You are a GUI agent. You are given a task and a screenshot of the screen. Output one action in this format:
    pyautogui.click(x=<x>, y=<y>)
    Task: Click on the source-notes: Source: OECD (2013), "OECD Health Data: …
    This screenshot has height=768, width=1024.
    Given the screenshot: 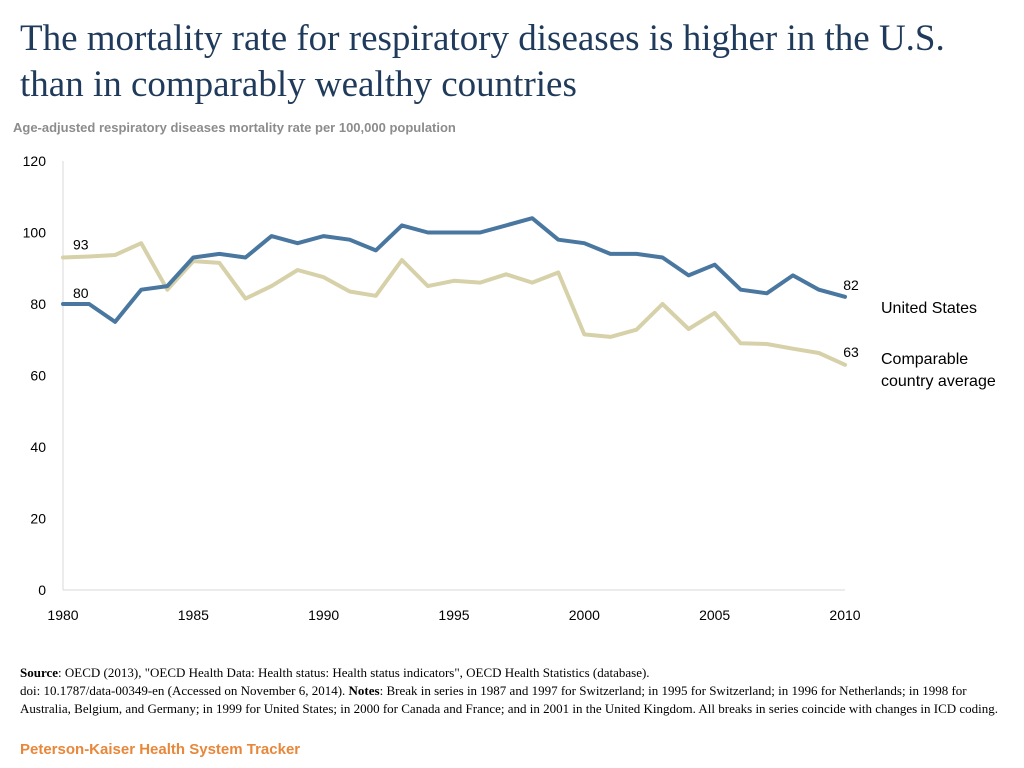 What is the action you would take?
    pyautogui.click(x=512, y=691)
    